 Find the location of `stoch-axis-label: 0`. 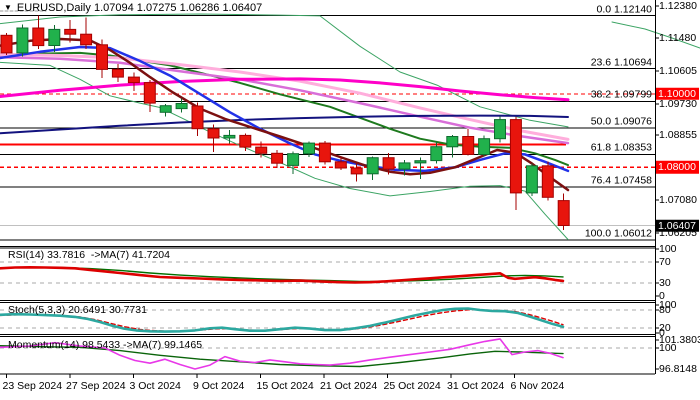

stoch-axis-label: 0 is located at coordinates (662, 332).